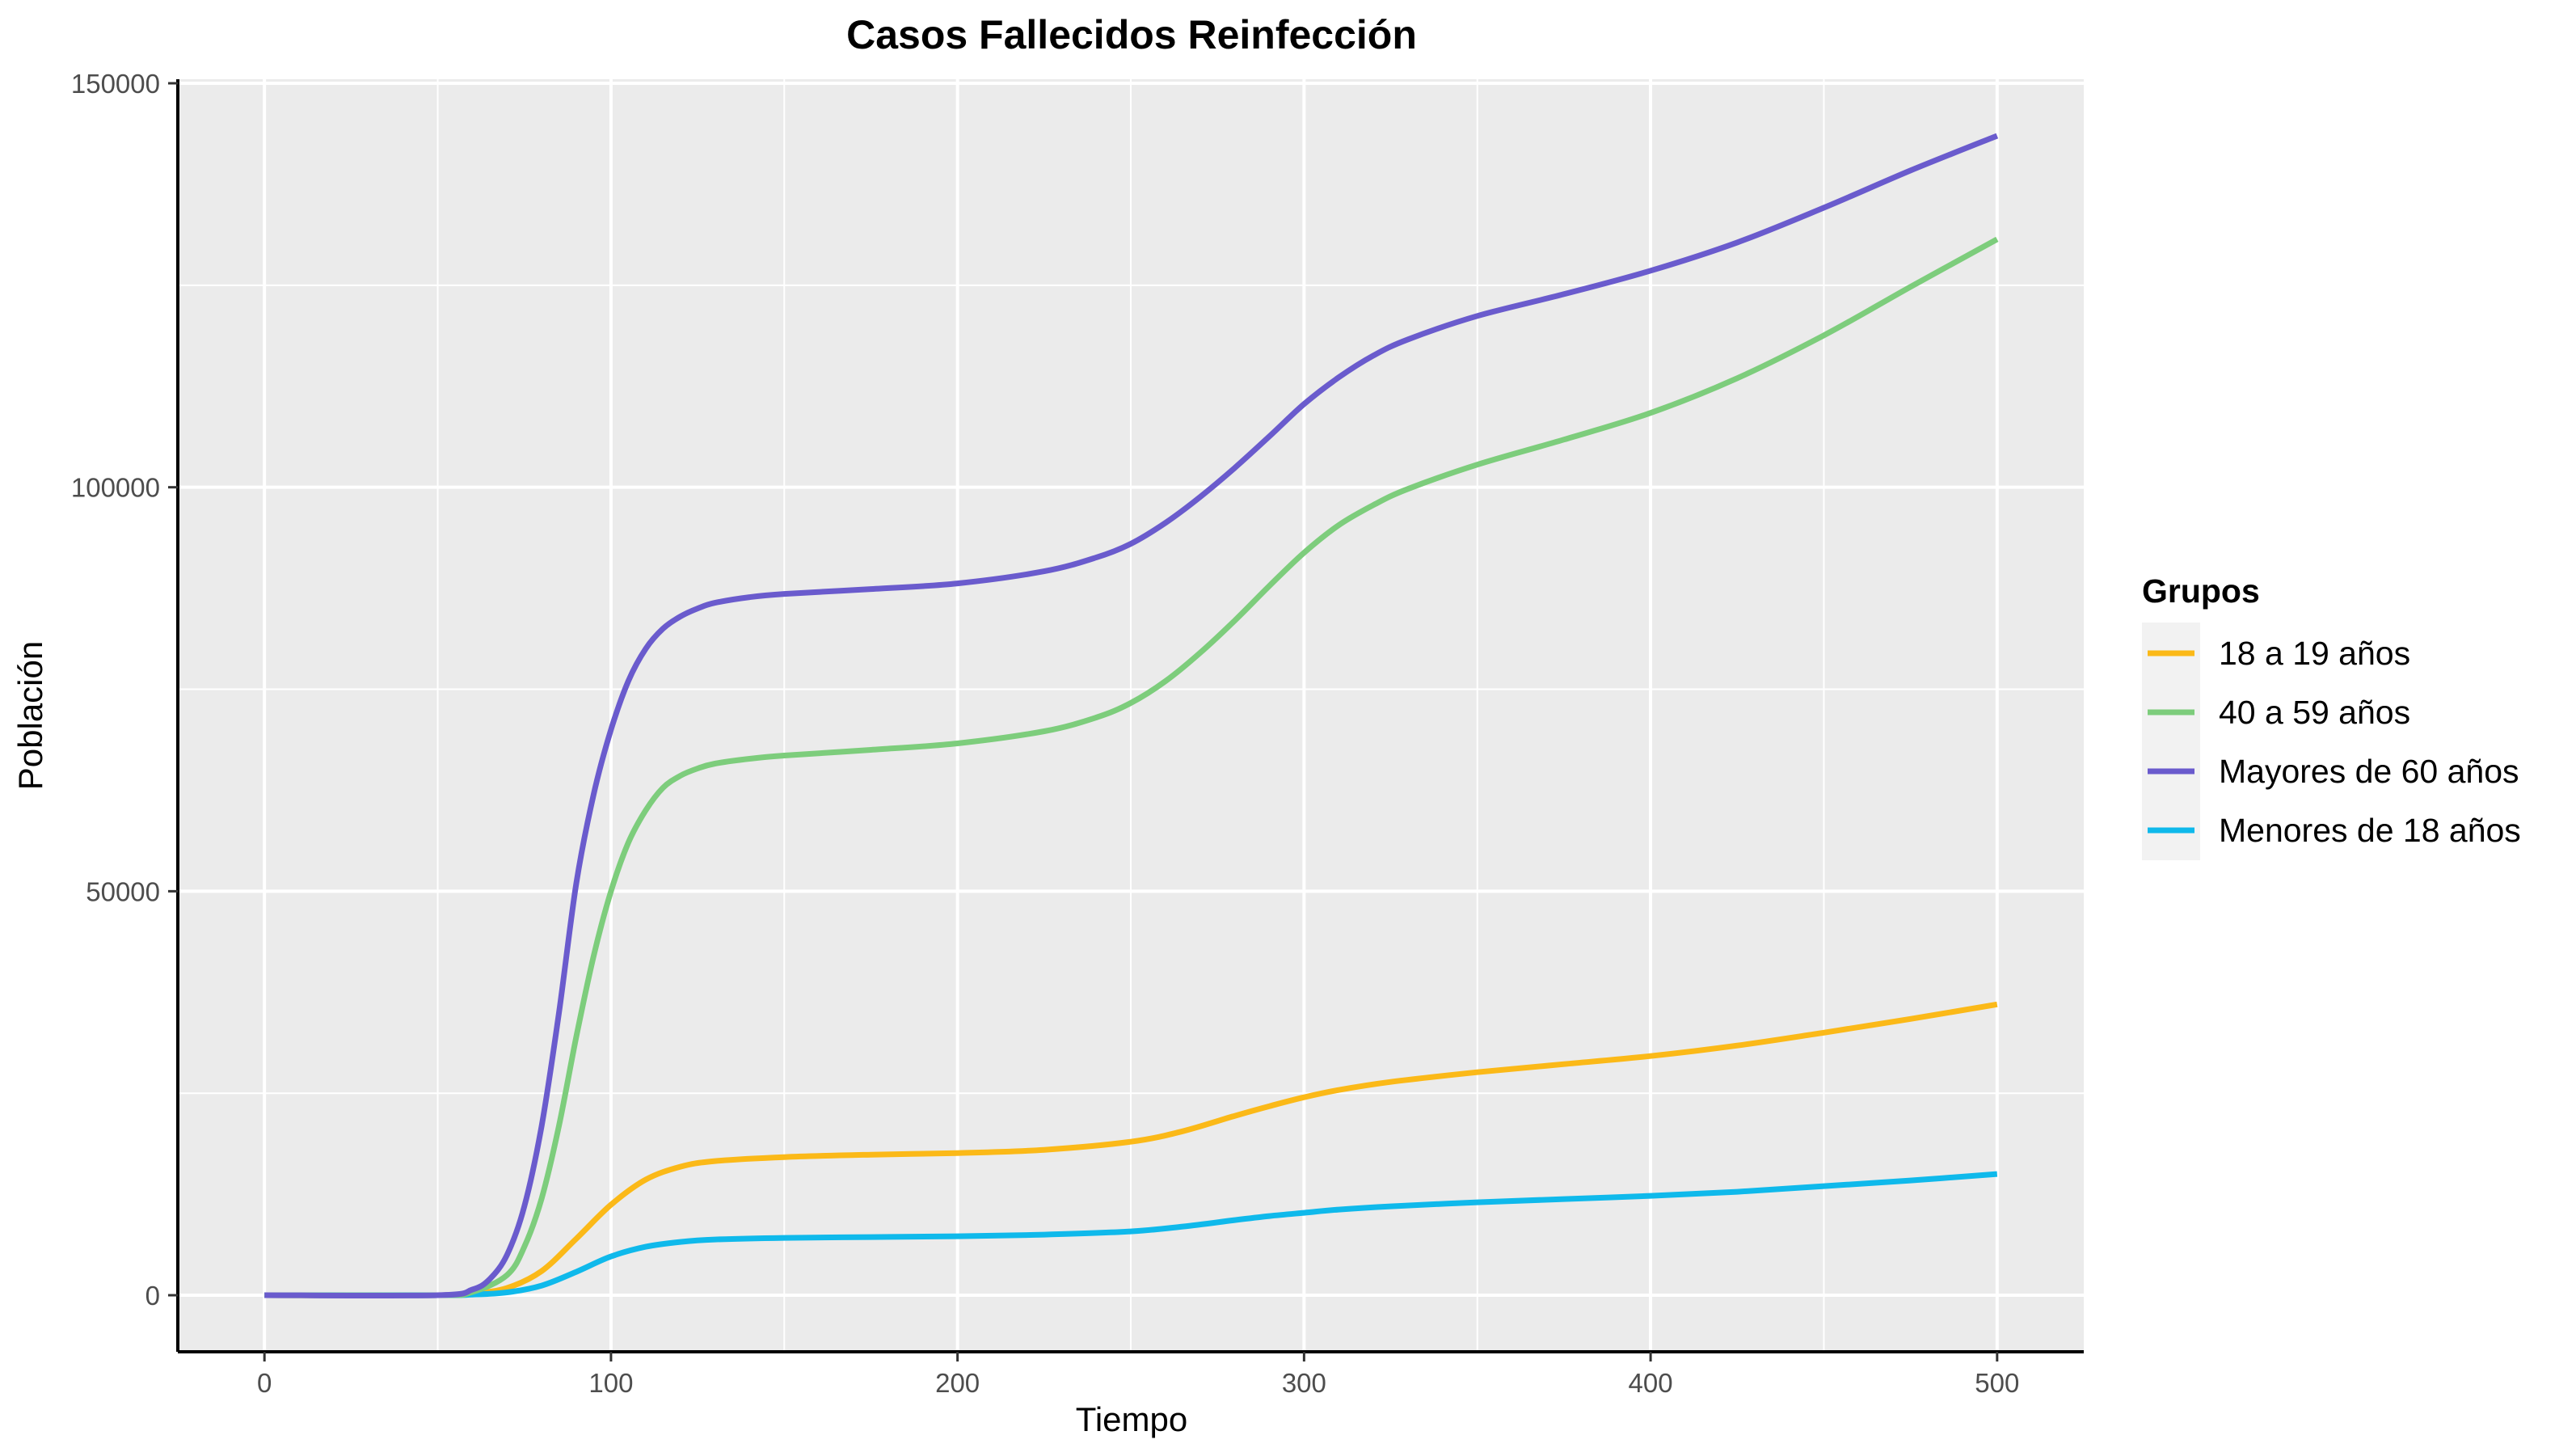 This screenshot has height=1448, width=2576. What do you see at coordinates (610, 1383) in the screenshot?
I see `x-tick-label: 100` at bounding box center [610, 1383].